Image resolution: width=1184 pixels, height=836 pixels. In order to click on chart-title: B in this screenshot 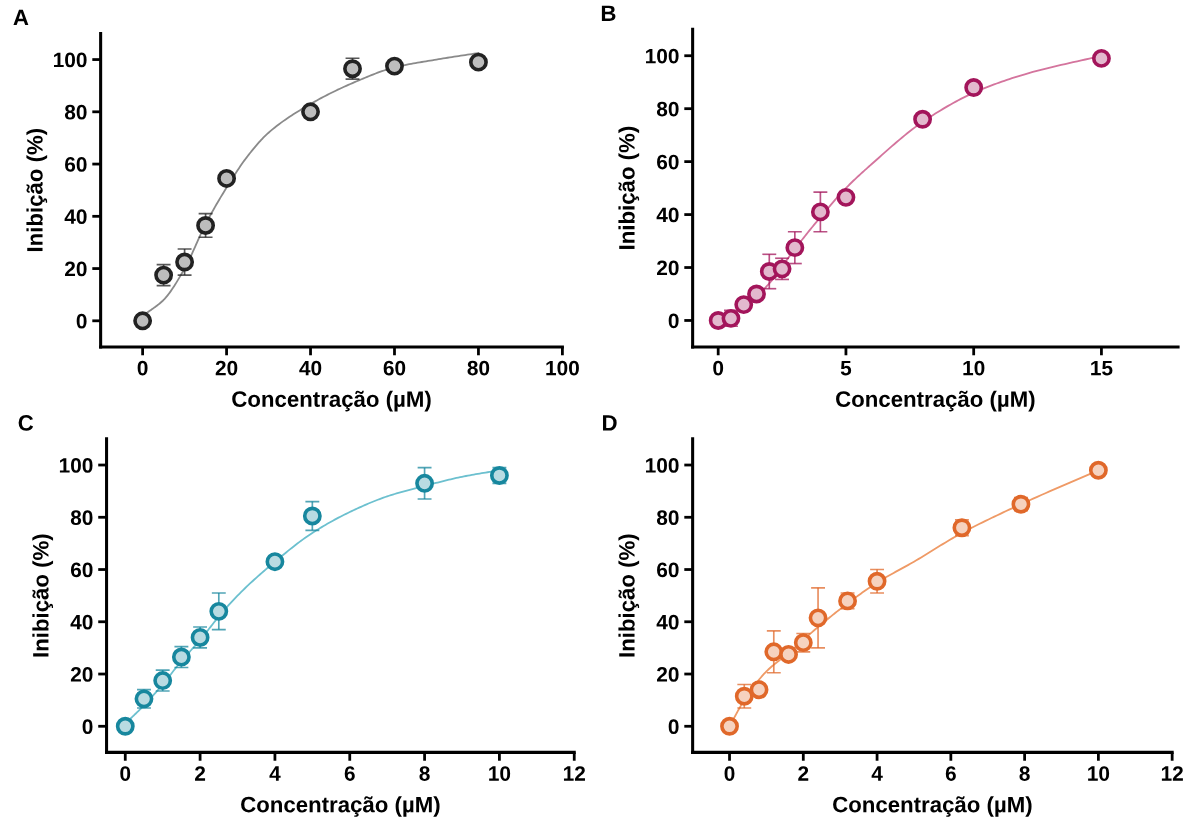, I will do `click(608, 13)`.